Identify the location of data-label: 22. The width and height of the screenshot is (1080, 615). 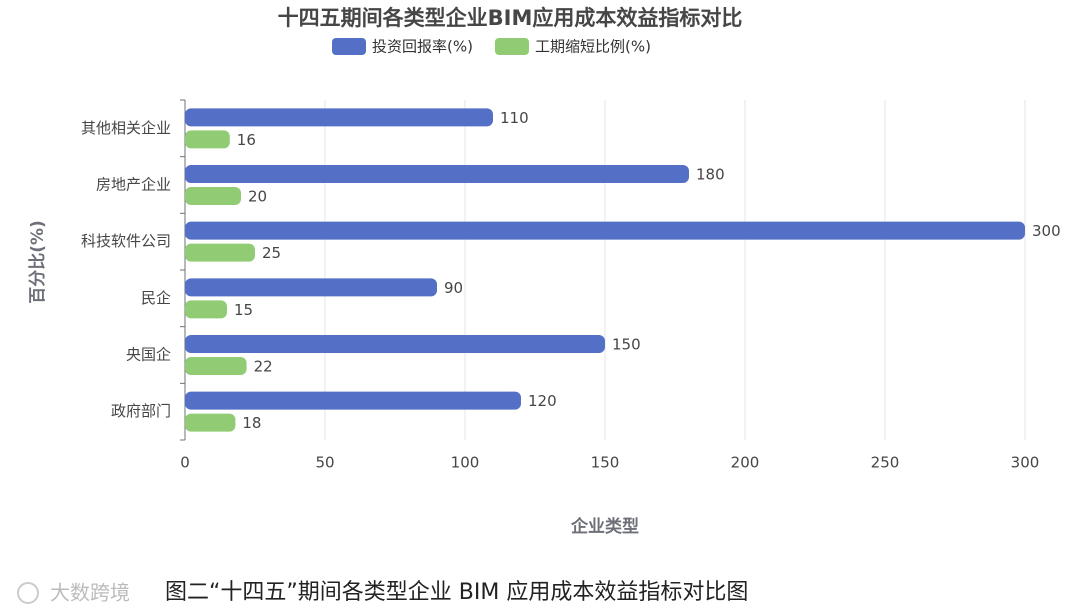
(263, 367).